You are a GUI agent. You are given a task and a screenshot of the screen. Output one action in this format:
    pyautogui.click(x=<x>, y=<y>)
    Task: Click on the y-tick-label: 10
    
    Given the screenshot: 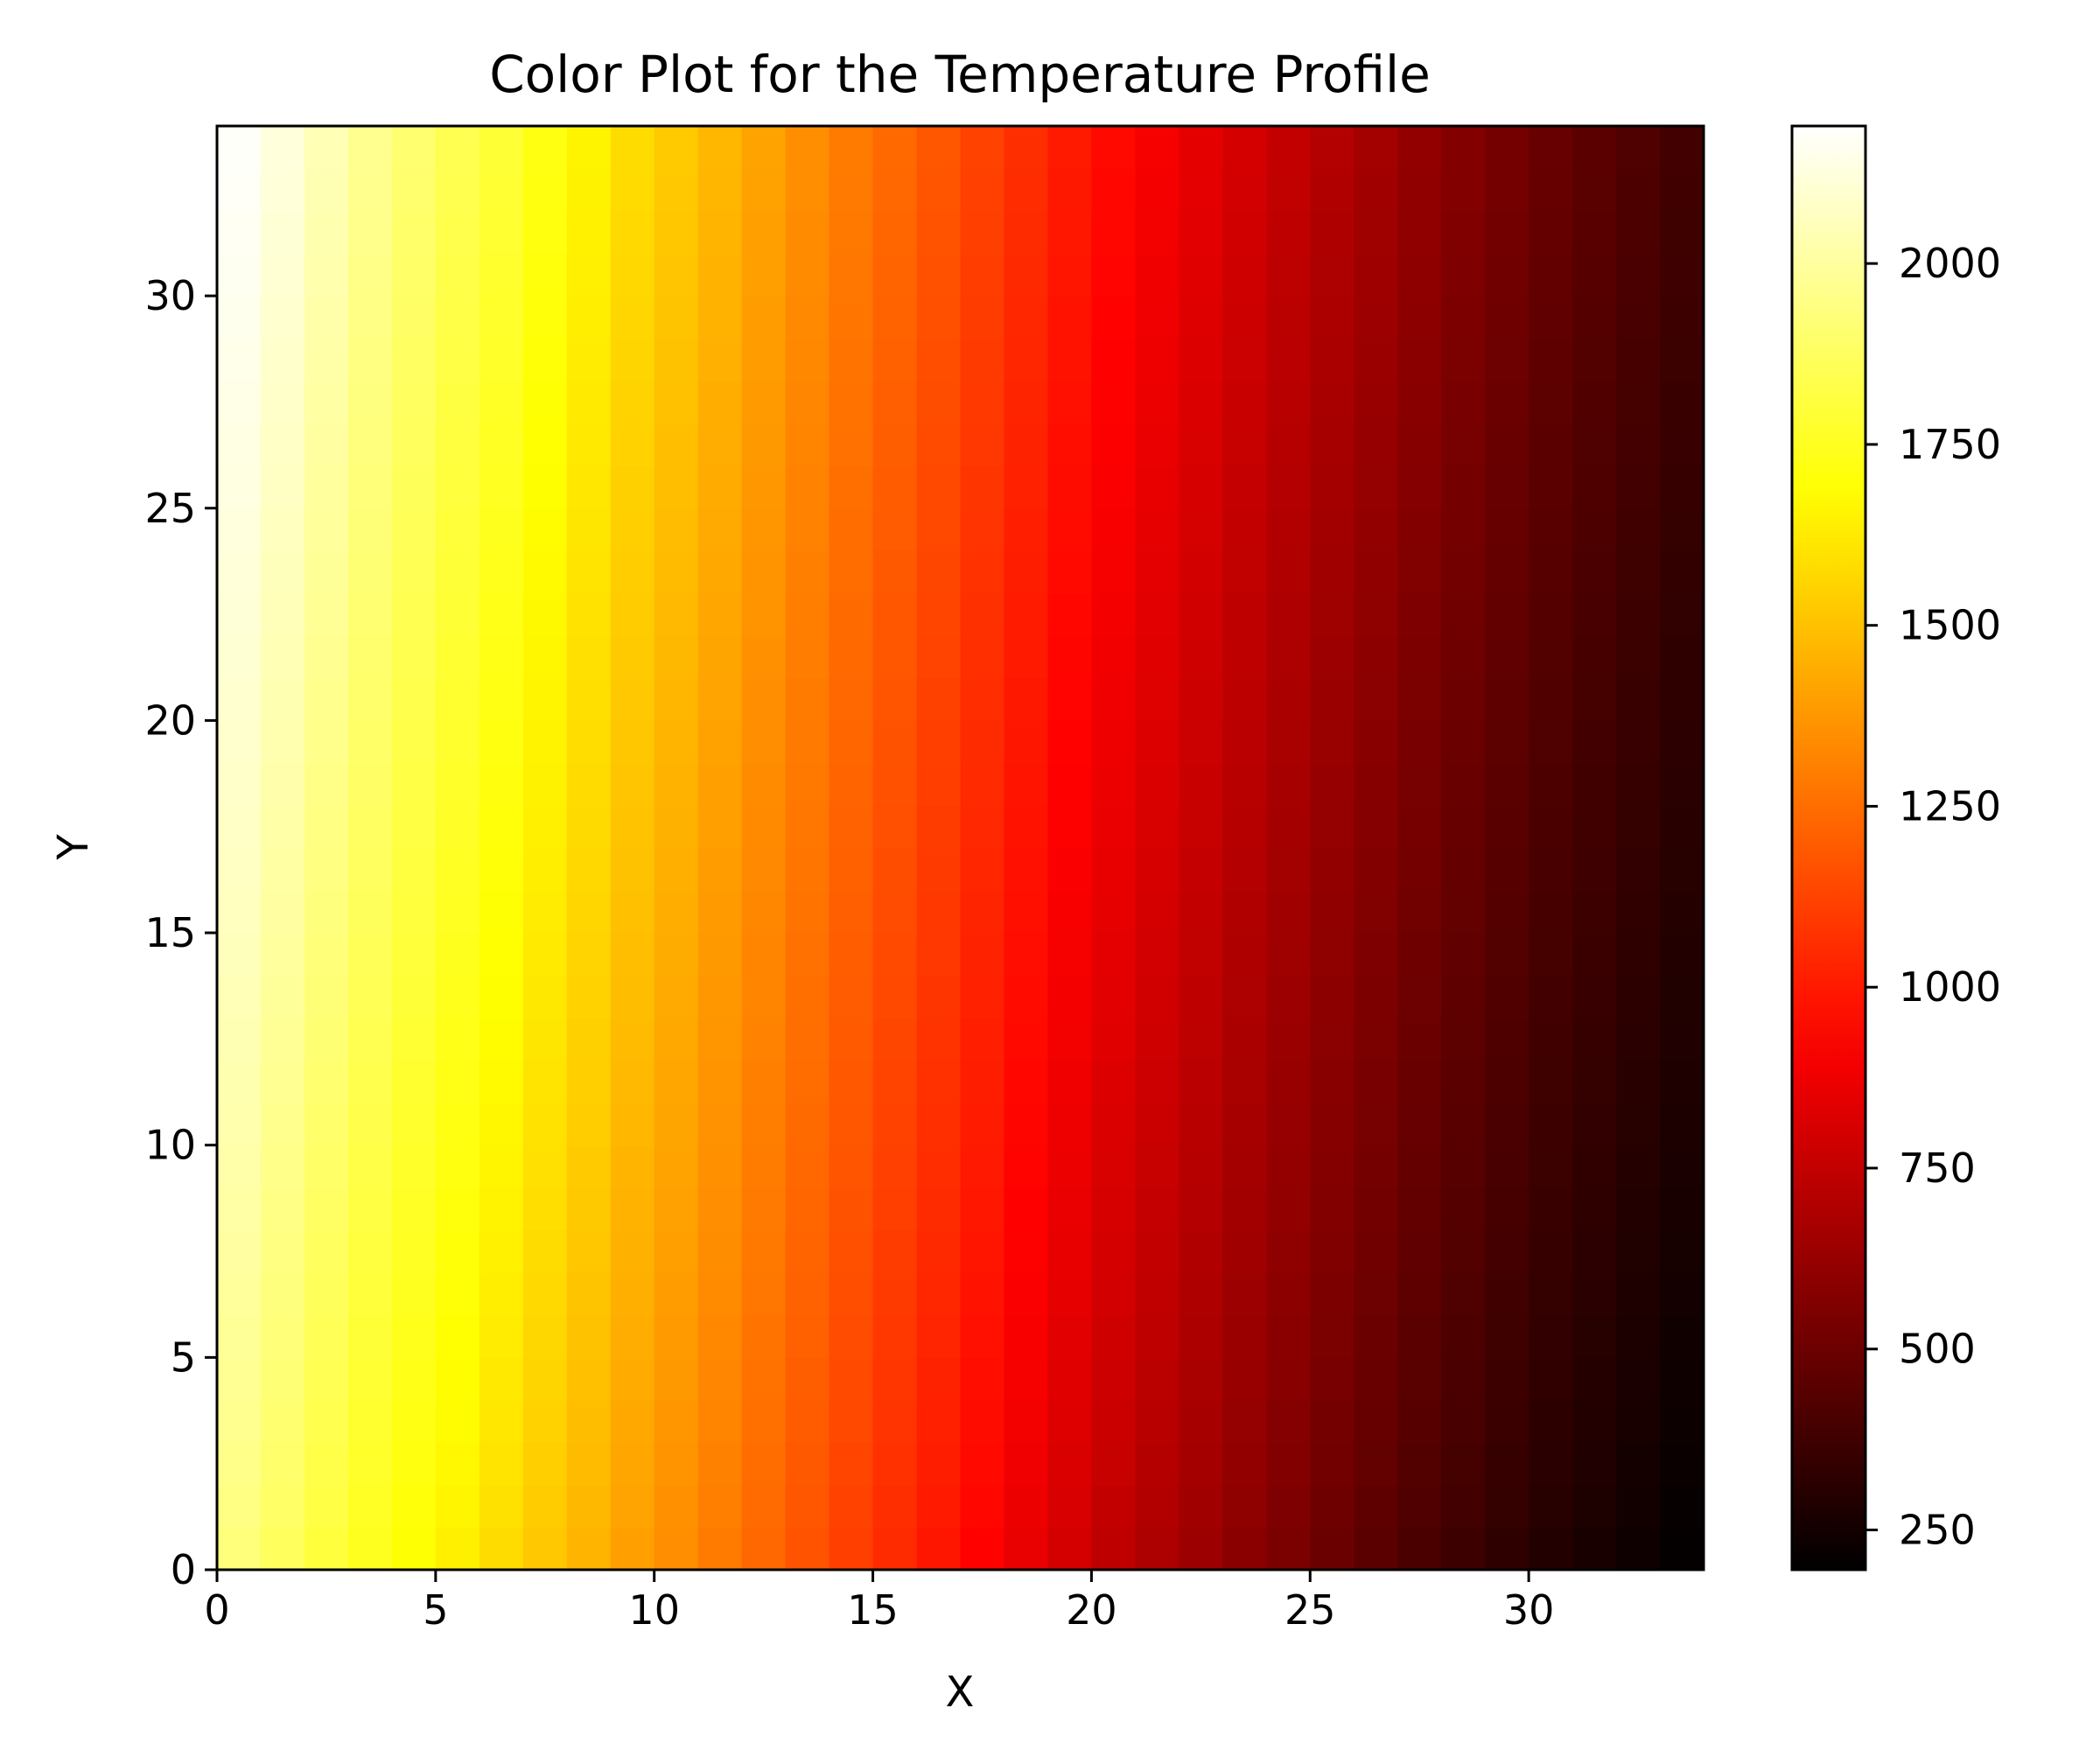 What is the action you would take?
    pyautogui.click(x=170, y=1145)
    